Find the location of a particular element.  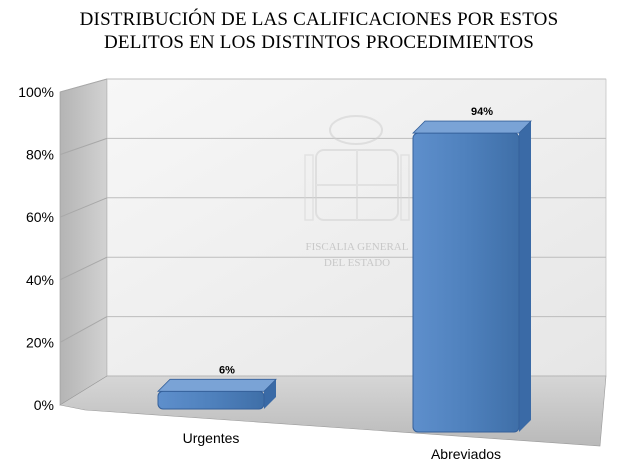

y-tick-label: 0% is located at coordinates (44, 405).